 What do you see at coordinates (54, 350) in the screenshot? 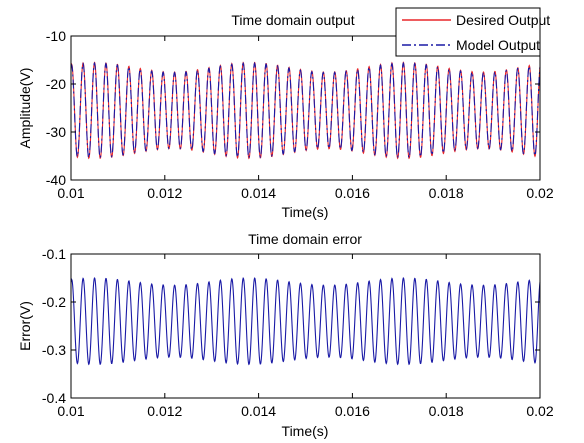
I see `error-ytick-label: -0.3` at bounding box center [54, 350].